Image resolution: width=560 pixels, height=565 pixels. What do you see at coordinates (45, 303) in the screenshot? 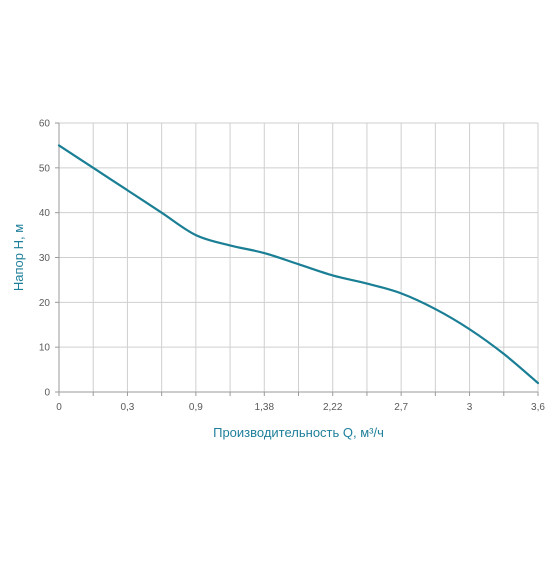
I see `y-tick-label: 20` at bounding box center [45, 303].